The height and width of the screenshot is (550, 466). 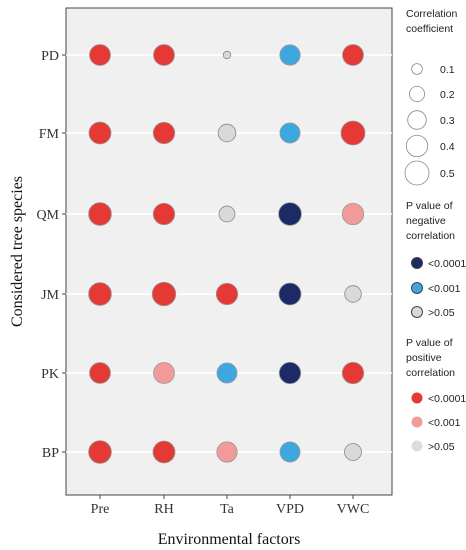 I want to click on bubble-pd-vpd, so click(x=290, y=55).